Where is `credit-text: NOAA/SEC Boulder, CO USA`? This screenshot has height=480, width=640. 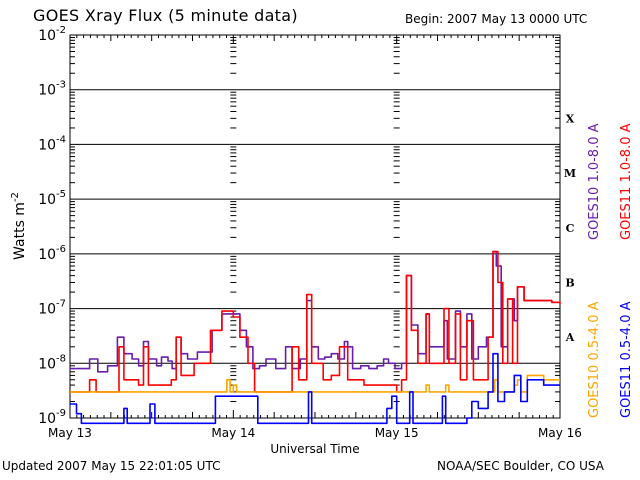
credit-text: NOAA/SEC Boulder, CO USA is located at coordinates (520, 466).